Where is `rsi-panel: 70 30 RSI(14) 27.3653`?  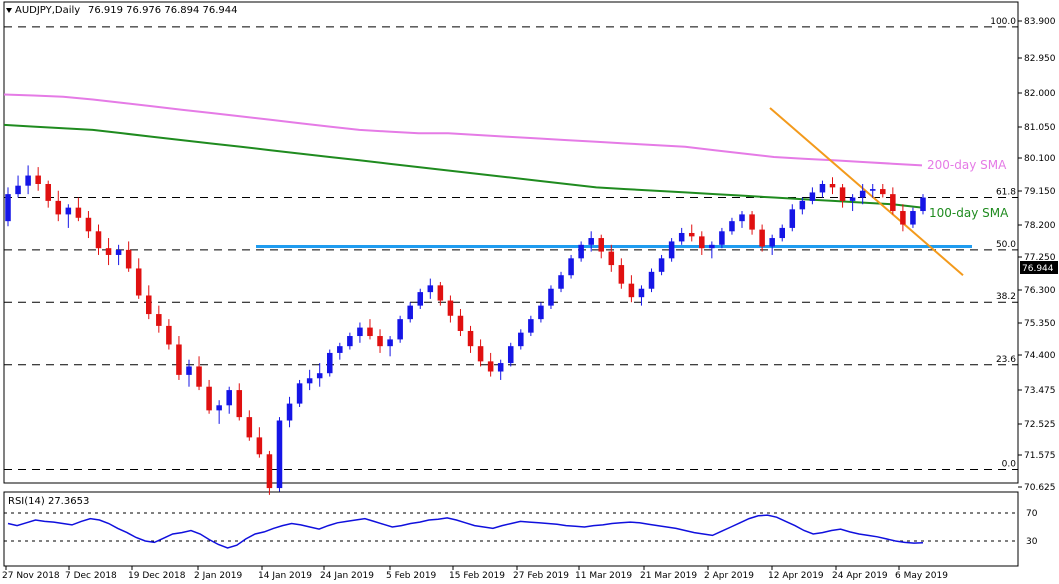 rsi-panel: 70 30 RSI(14) 27.3653 is located at coordinates (521, 522).